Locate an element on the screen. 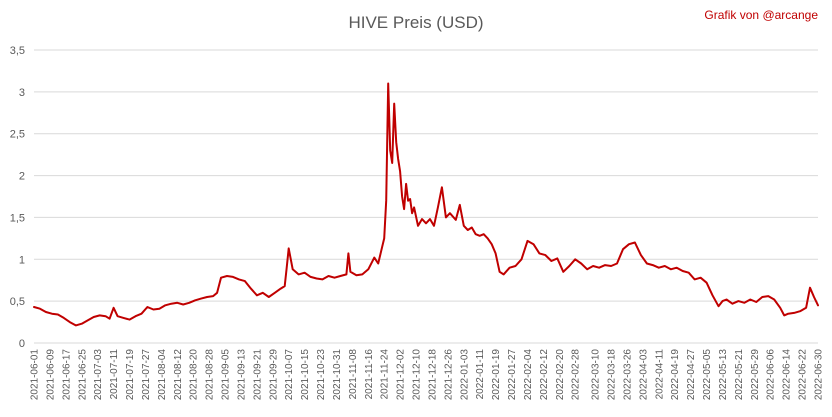 The height and width of the screenshot is (417, 832). x-tick-label: 2021-12-02 is located at coordinates (401, 375).